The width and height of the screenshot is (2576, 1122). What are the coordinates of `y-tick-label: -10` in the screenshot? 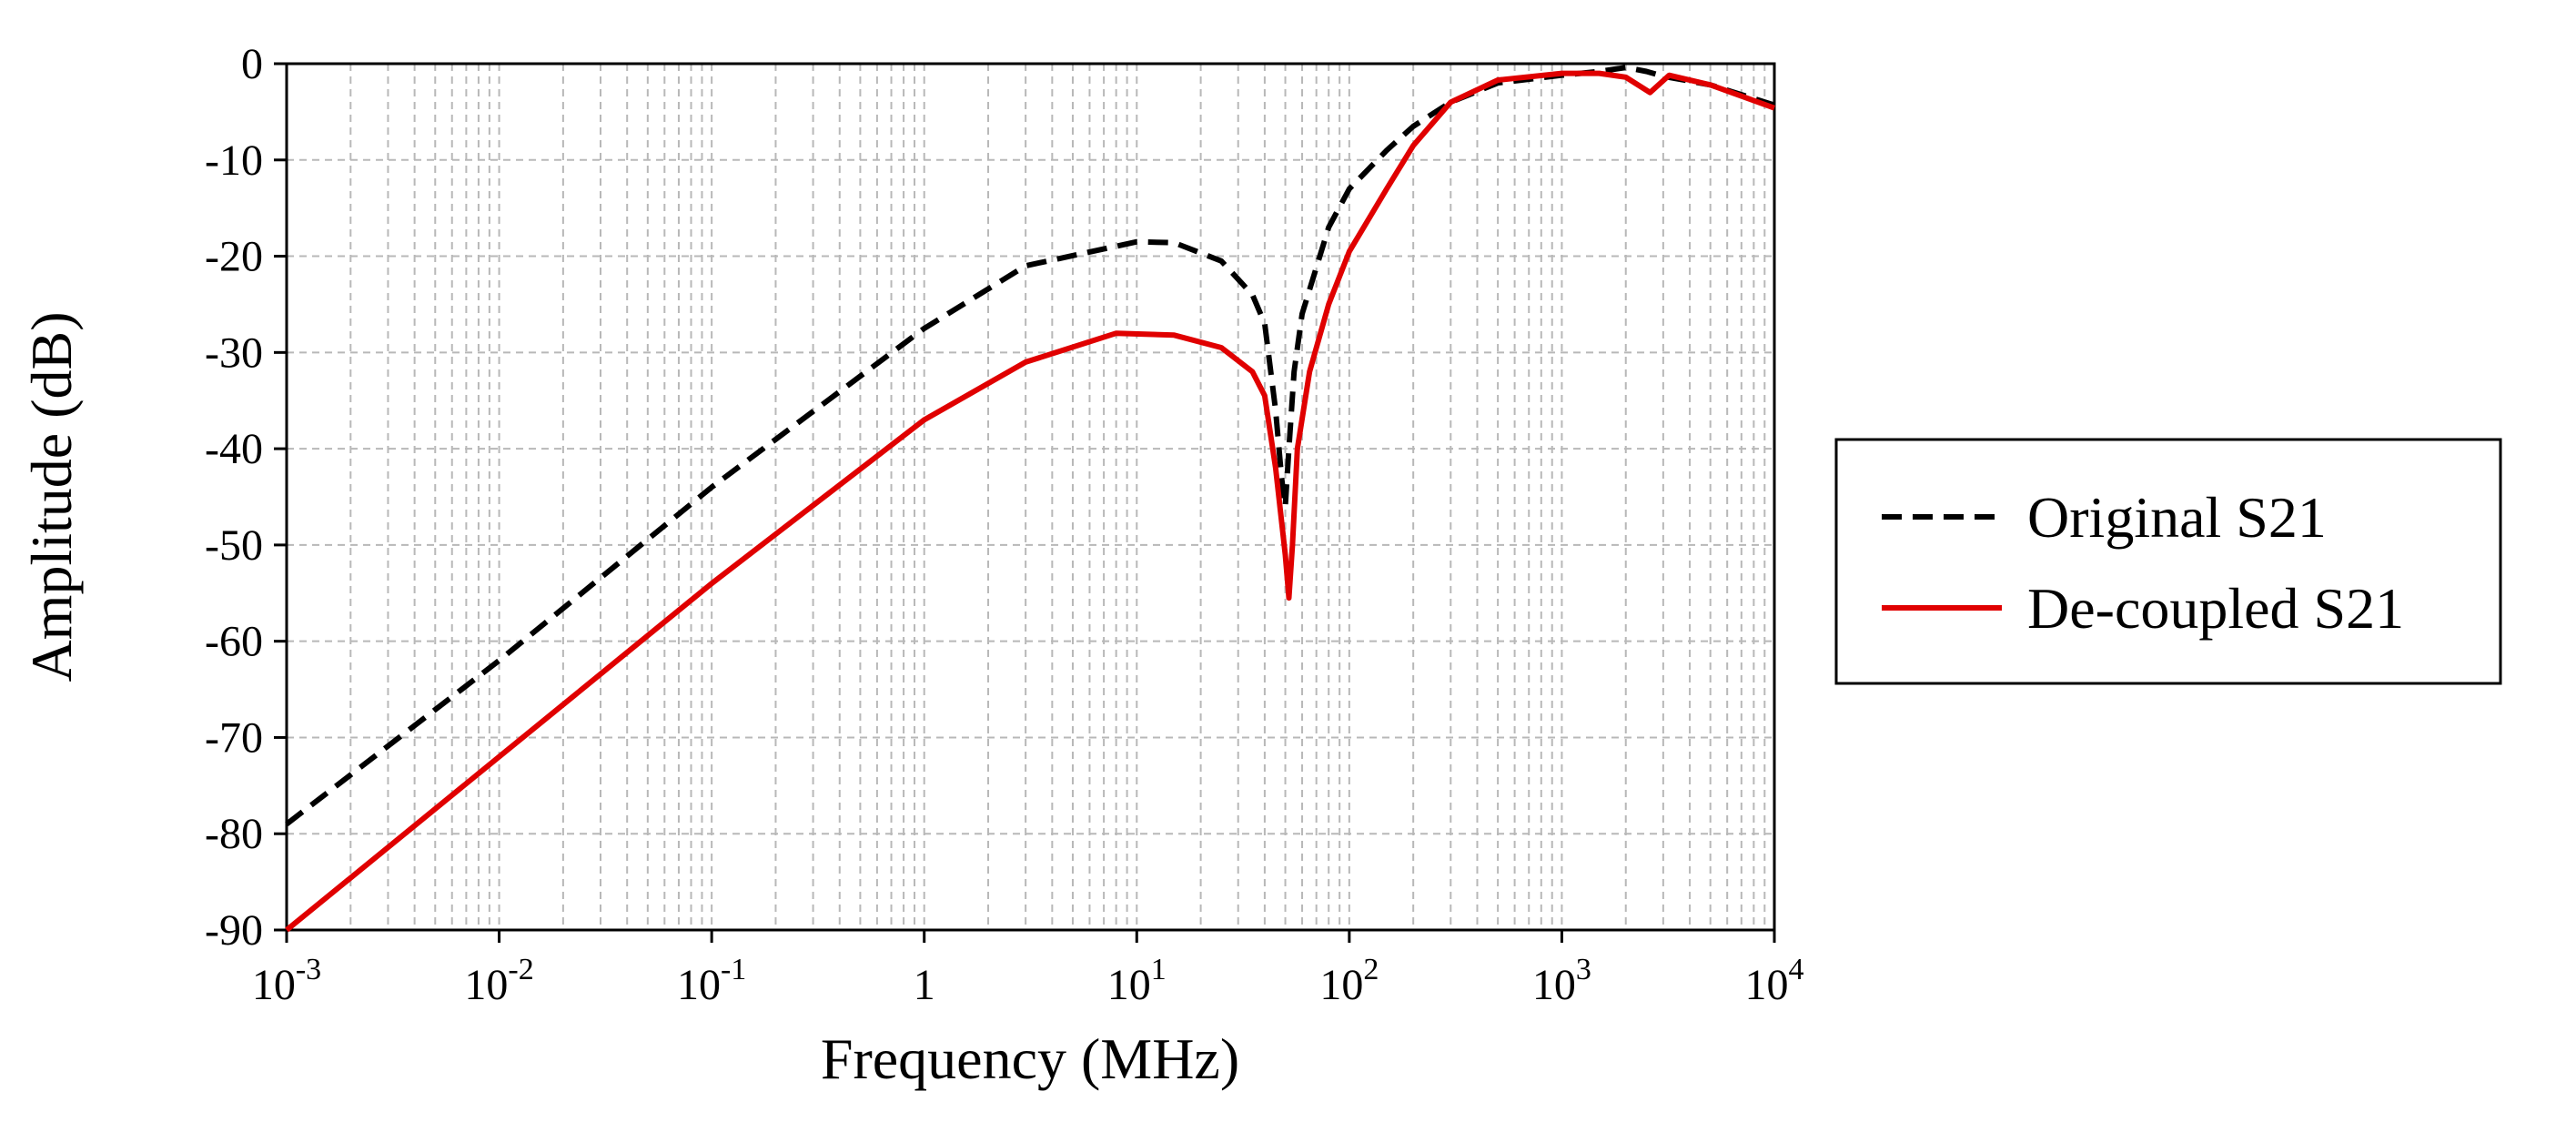 It's located at (234, 160).